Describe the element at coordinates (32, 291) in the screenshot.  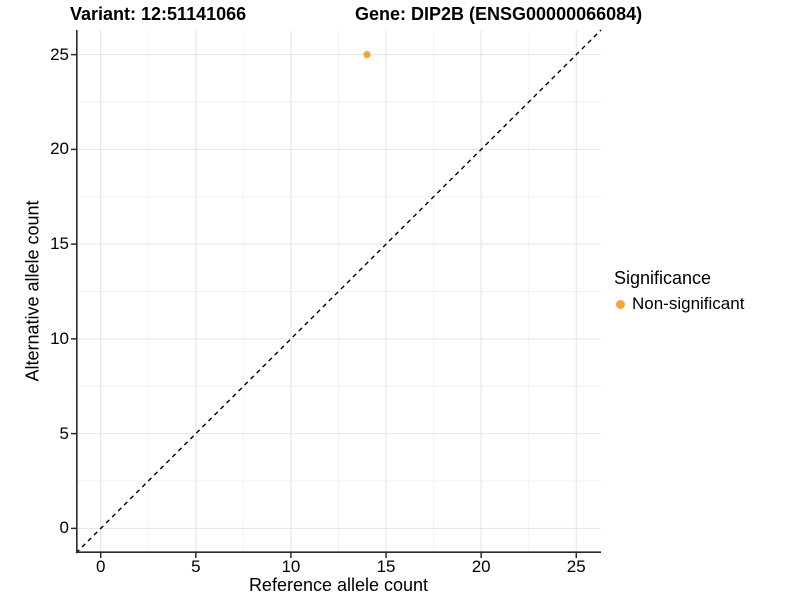
I see `y-axis-title: Alternative allele count` at that location.